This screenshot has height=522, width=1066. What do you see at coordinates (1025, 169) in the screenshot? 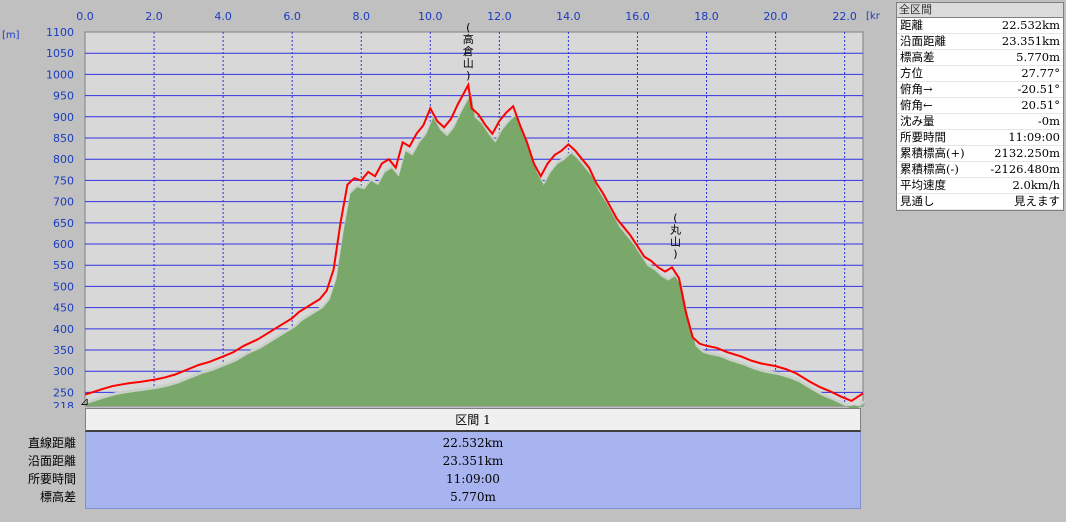
I see `stats-row-value: -2126.480m` at bounding box center [1025, 169].